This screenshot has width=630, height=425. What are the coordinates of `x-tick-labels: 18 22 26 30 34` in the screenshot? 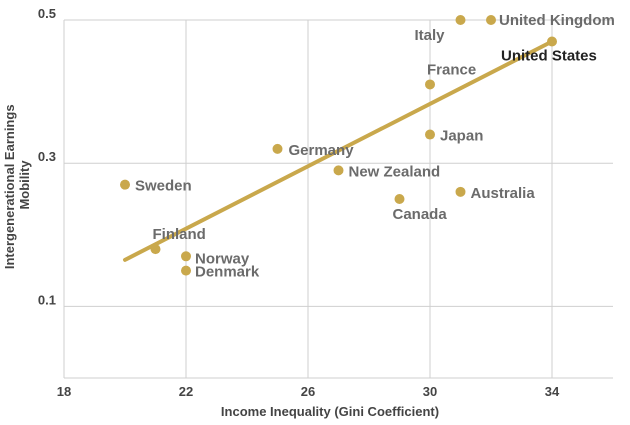 It's located at (308, 391).